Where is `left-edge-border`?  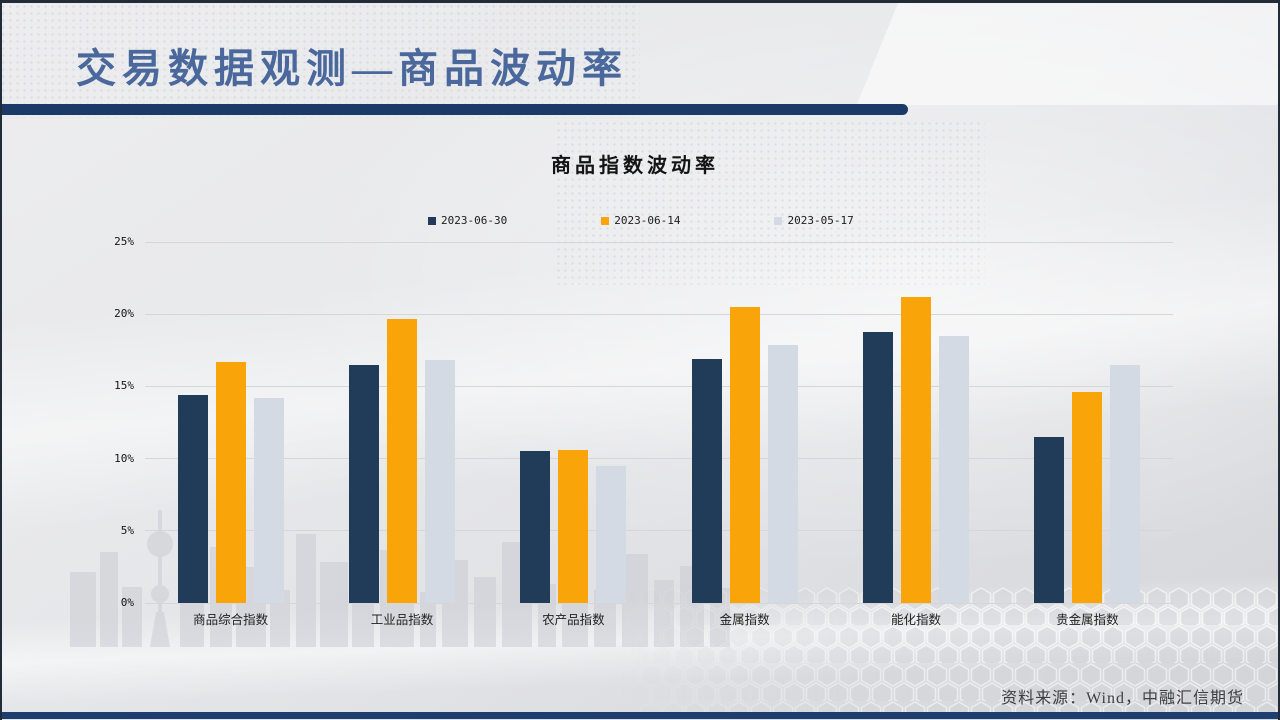 left-edge-border is located at coordinates (1, 360).